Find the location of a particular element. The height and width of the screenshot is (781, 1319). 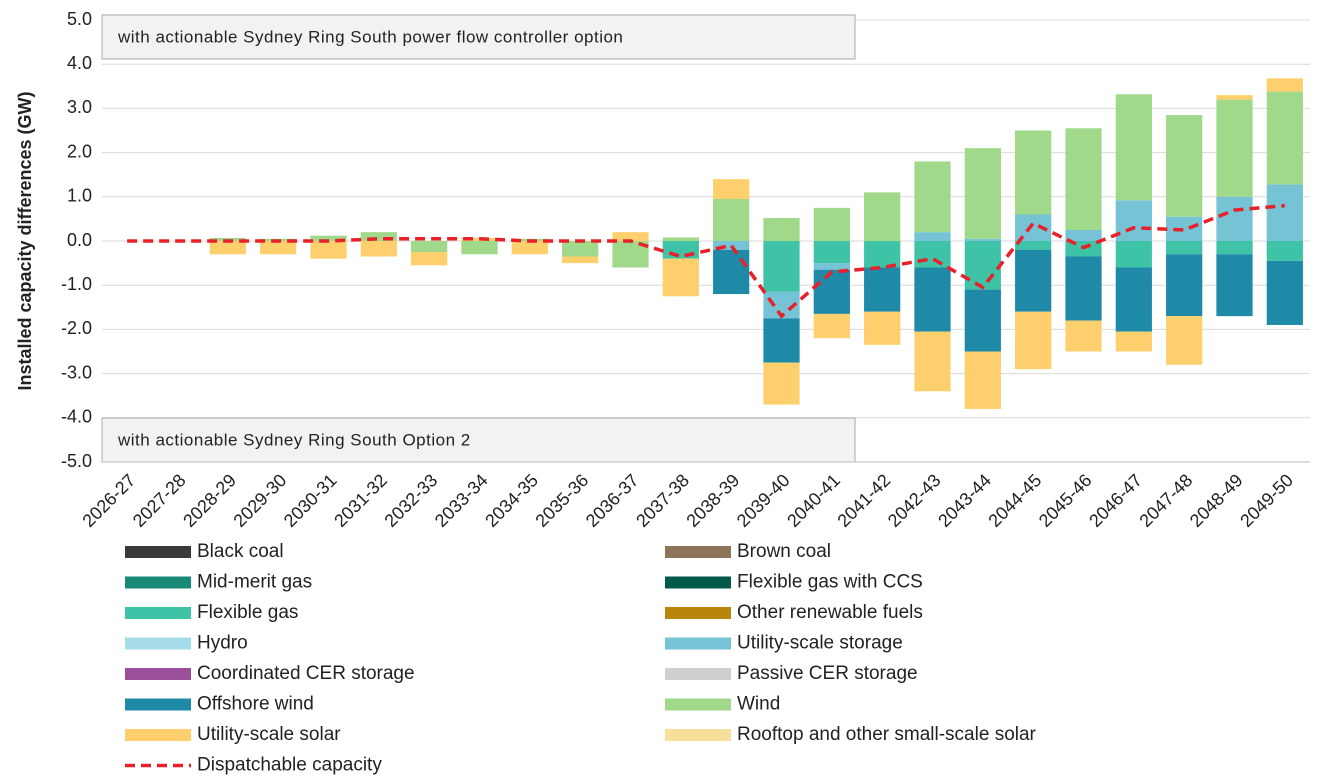

legend-label: Coordinated CER storage is located at coordinates (306, 673).